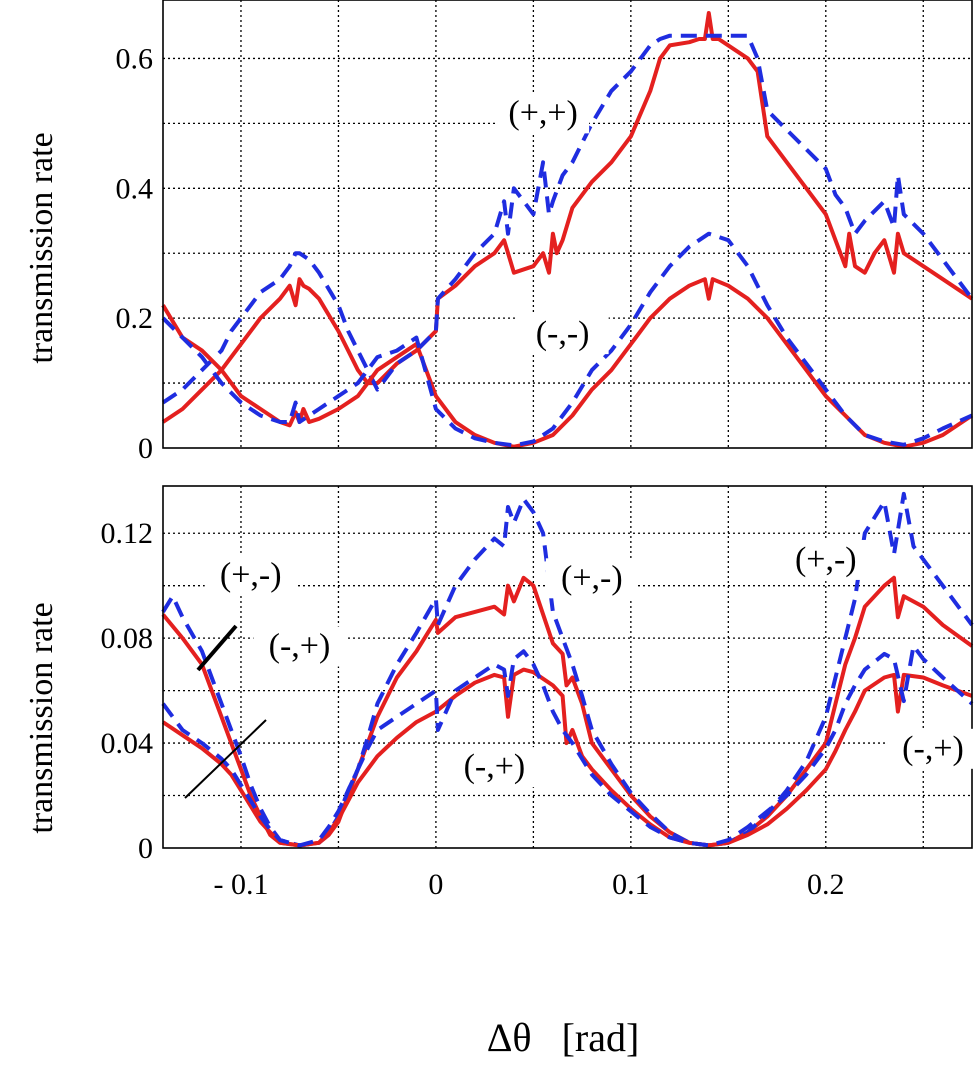 This screenshot has width=977, height=1067. What do you see at coordinates (135, 188) in the screenshot?
I see `top-y-tick-label: 0.4` at bounding box center [135, 188].